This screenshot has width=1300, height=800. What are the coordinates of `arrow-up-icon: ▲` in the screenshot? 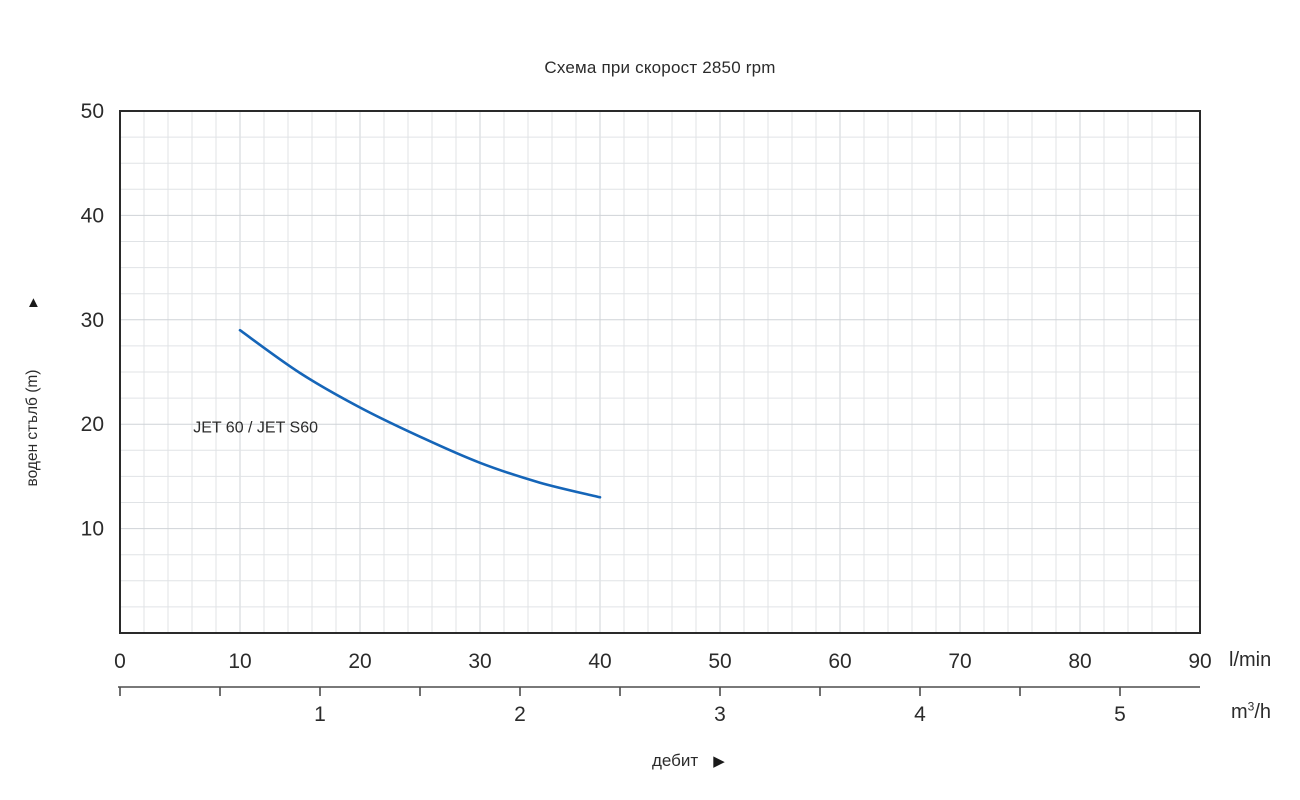 It's located at (33, 302).